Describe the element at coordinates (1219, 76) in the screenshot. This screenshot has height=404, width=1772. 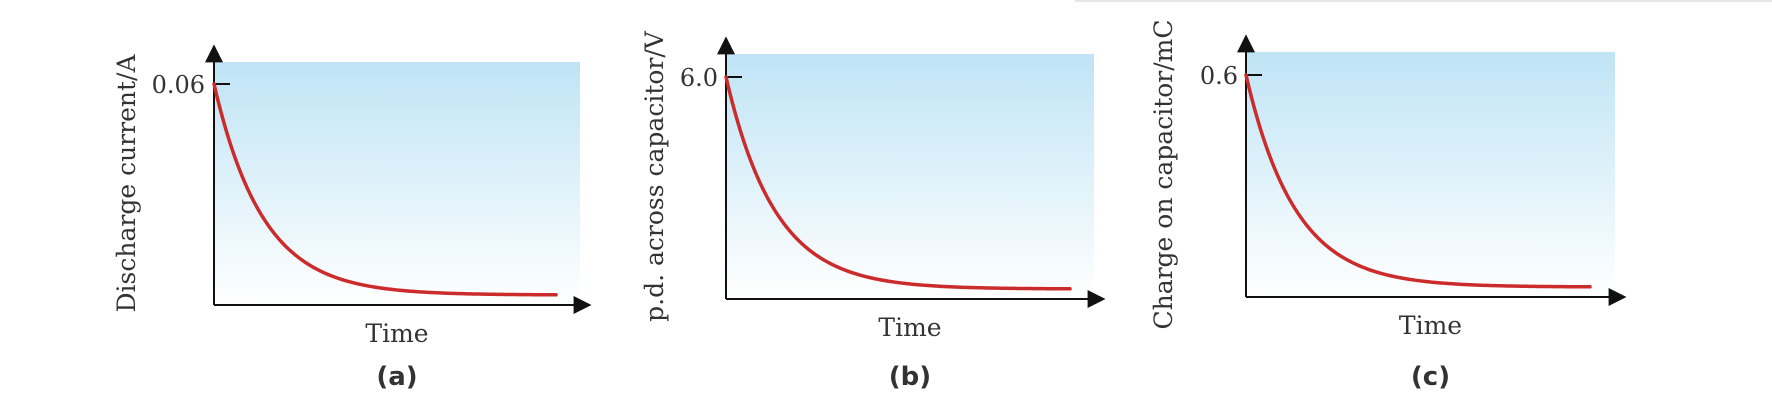
I see `y-tick-label: 0.6` at that location.